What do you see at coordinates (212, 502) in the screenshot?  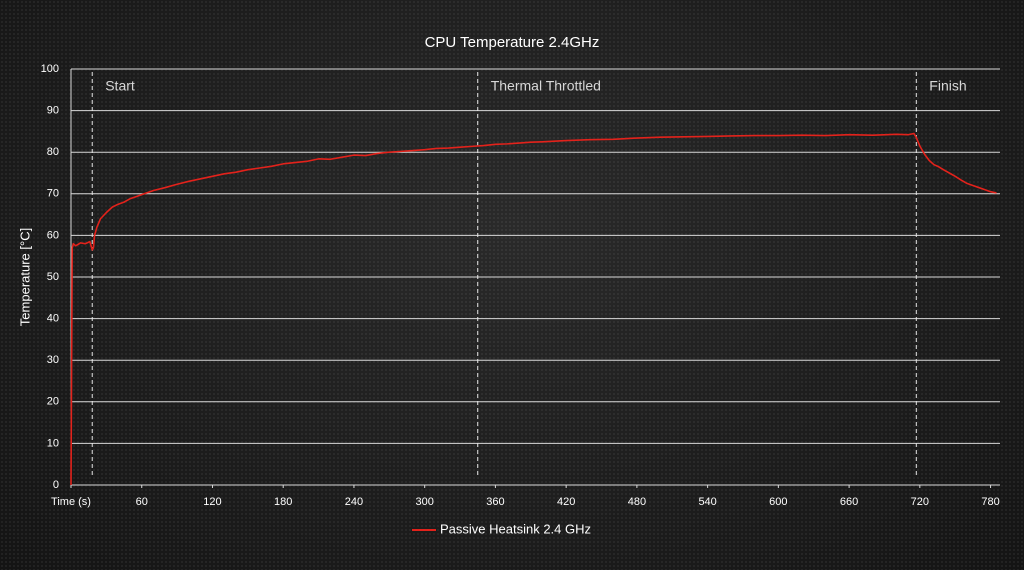 I see `x-tick-label: 120` at bounding box center [212, 502].